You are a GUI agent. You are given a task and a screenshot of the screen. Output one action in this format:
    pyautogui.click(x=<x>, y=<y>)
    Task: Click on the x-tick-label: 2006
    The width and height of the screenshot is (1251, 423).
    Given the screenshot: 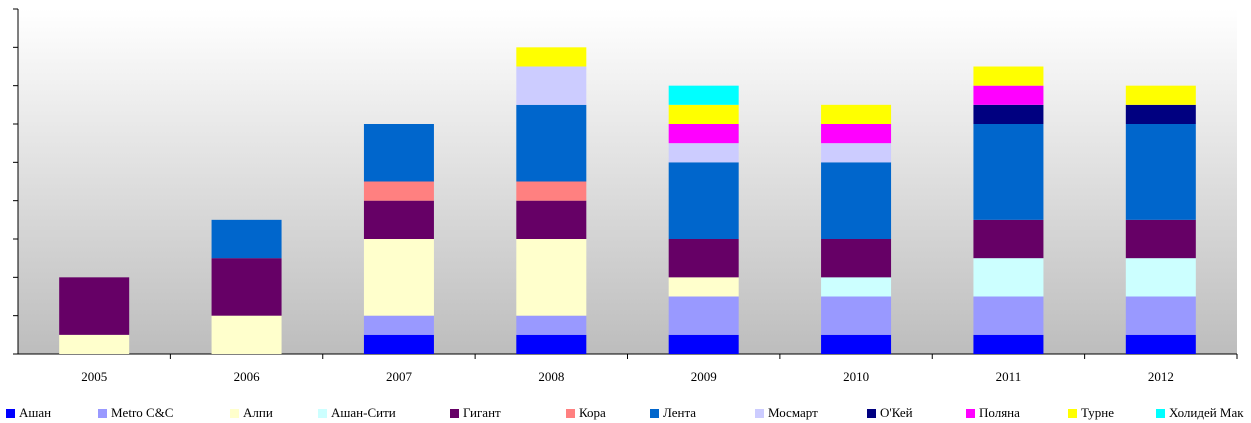 What is the action you would take?
    pyautogui.click(x=247, y=376)
    